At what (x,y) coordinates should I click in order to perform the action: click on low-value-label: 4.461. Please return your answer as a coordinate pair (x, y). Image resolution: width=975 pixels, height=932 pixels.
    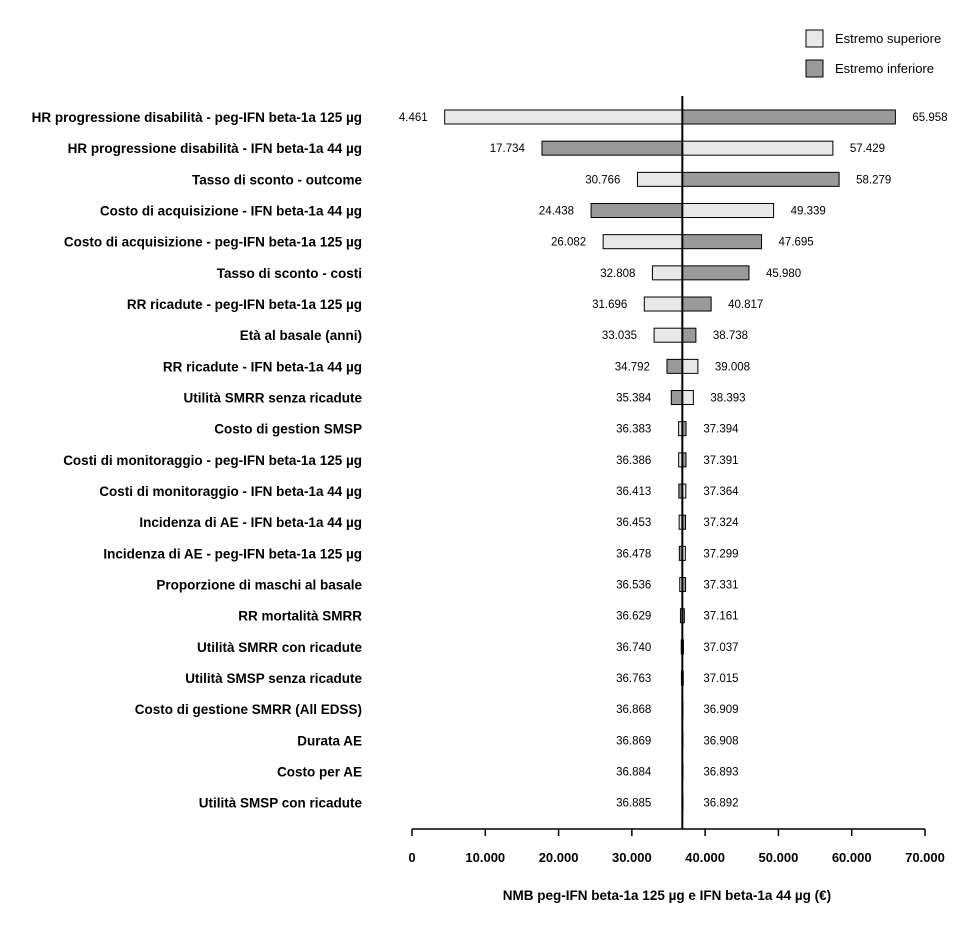
    Looking at the image, I should click on (413, 118).